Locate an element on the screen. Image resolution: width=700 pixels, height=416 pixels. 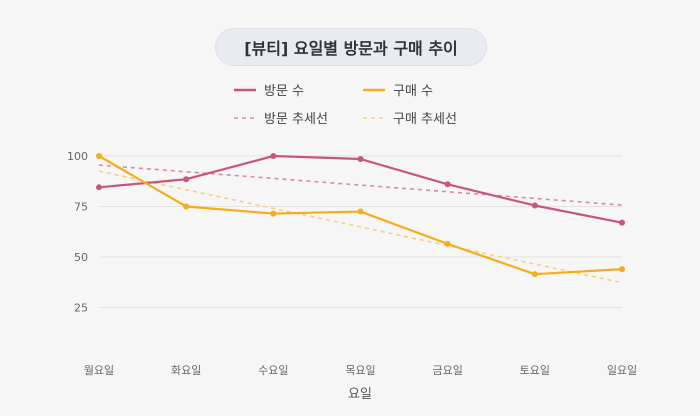
y-tick-label: 50 is located at coordinates (81, 257).